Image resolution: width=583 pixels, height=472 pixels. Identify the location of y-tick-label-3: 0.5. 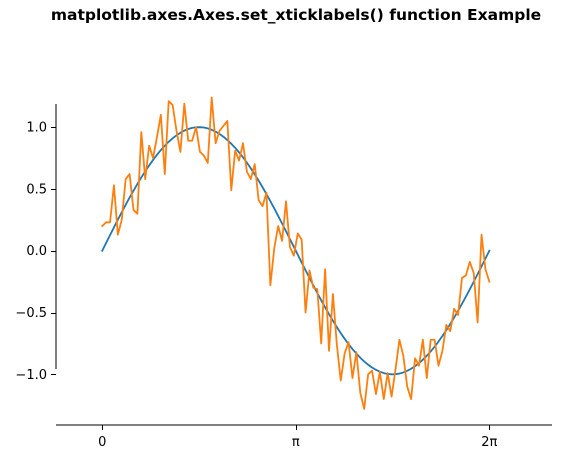
(36, 189).